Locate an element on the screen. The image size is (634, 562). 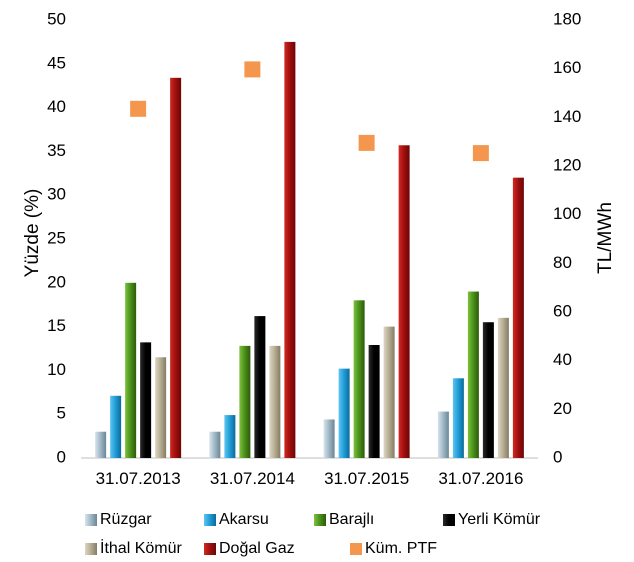
y-tick-label: 20 is located at coordinates (56, 281).